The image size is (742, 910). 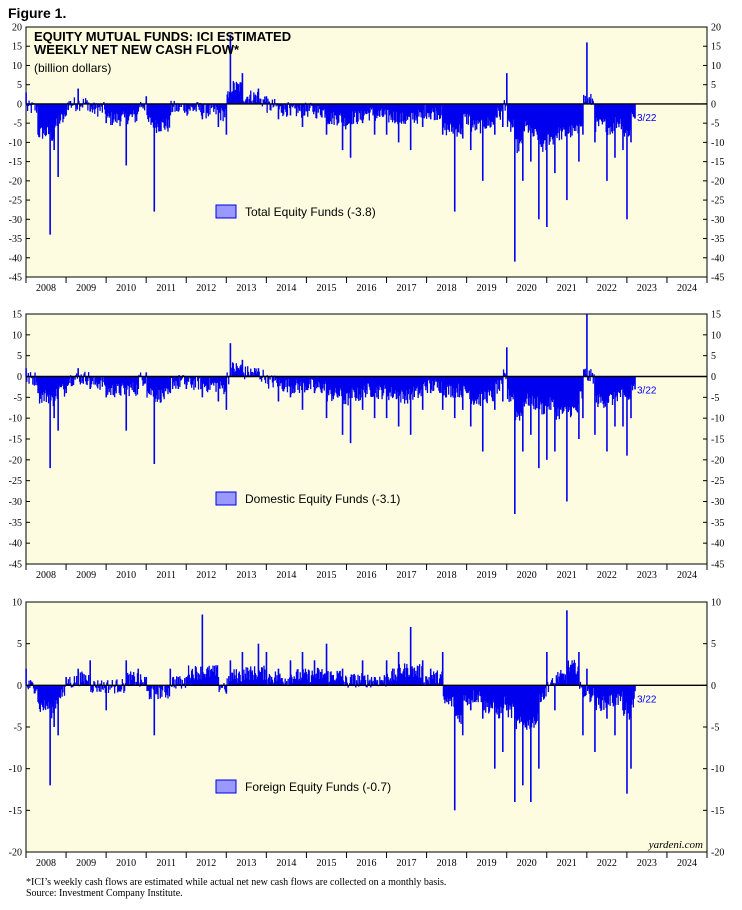 I want to click on y-tick-label-left: 0, so click(x=19, y=686).